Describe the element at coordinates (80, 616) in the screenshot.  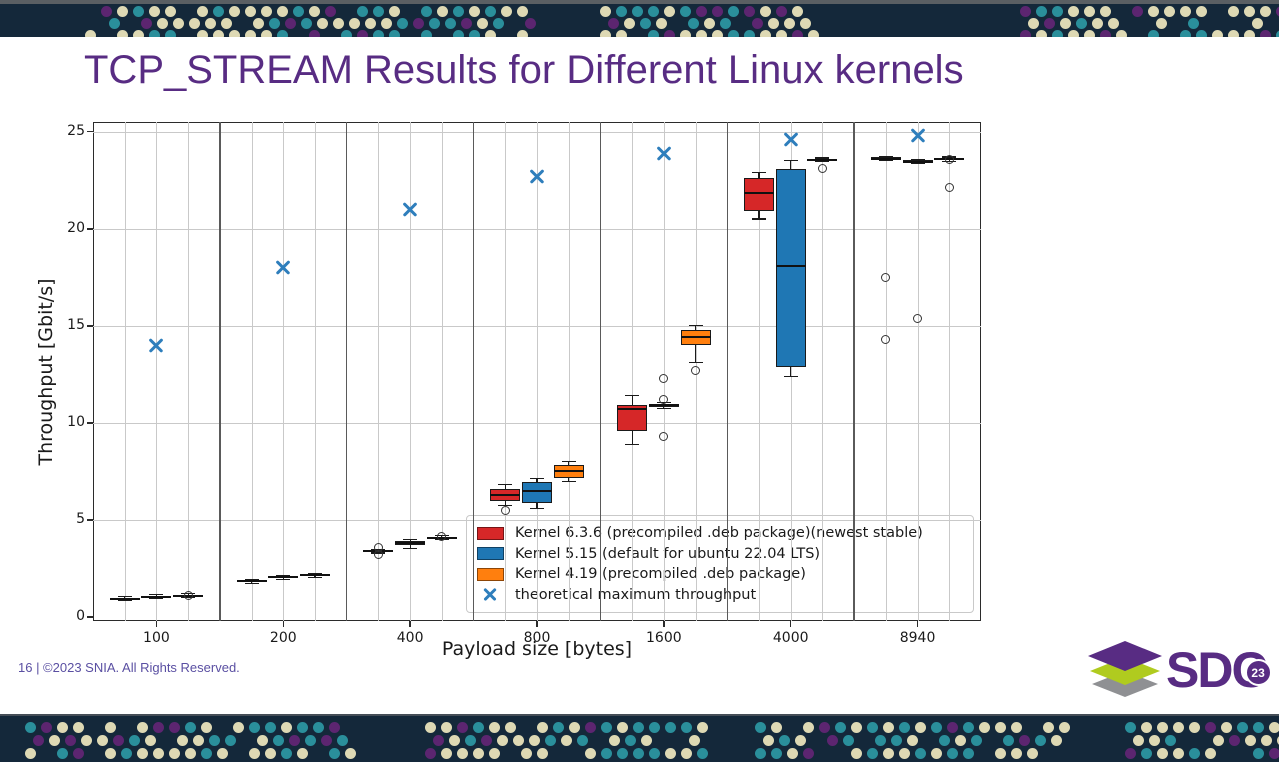
I see `y-tick-label: 0` at that location.